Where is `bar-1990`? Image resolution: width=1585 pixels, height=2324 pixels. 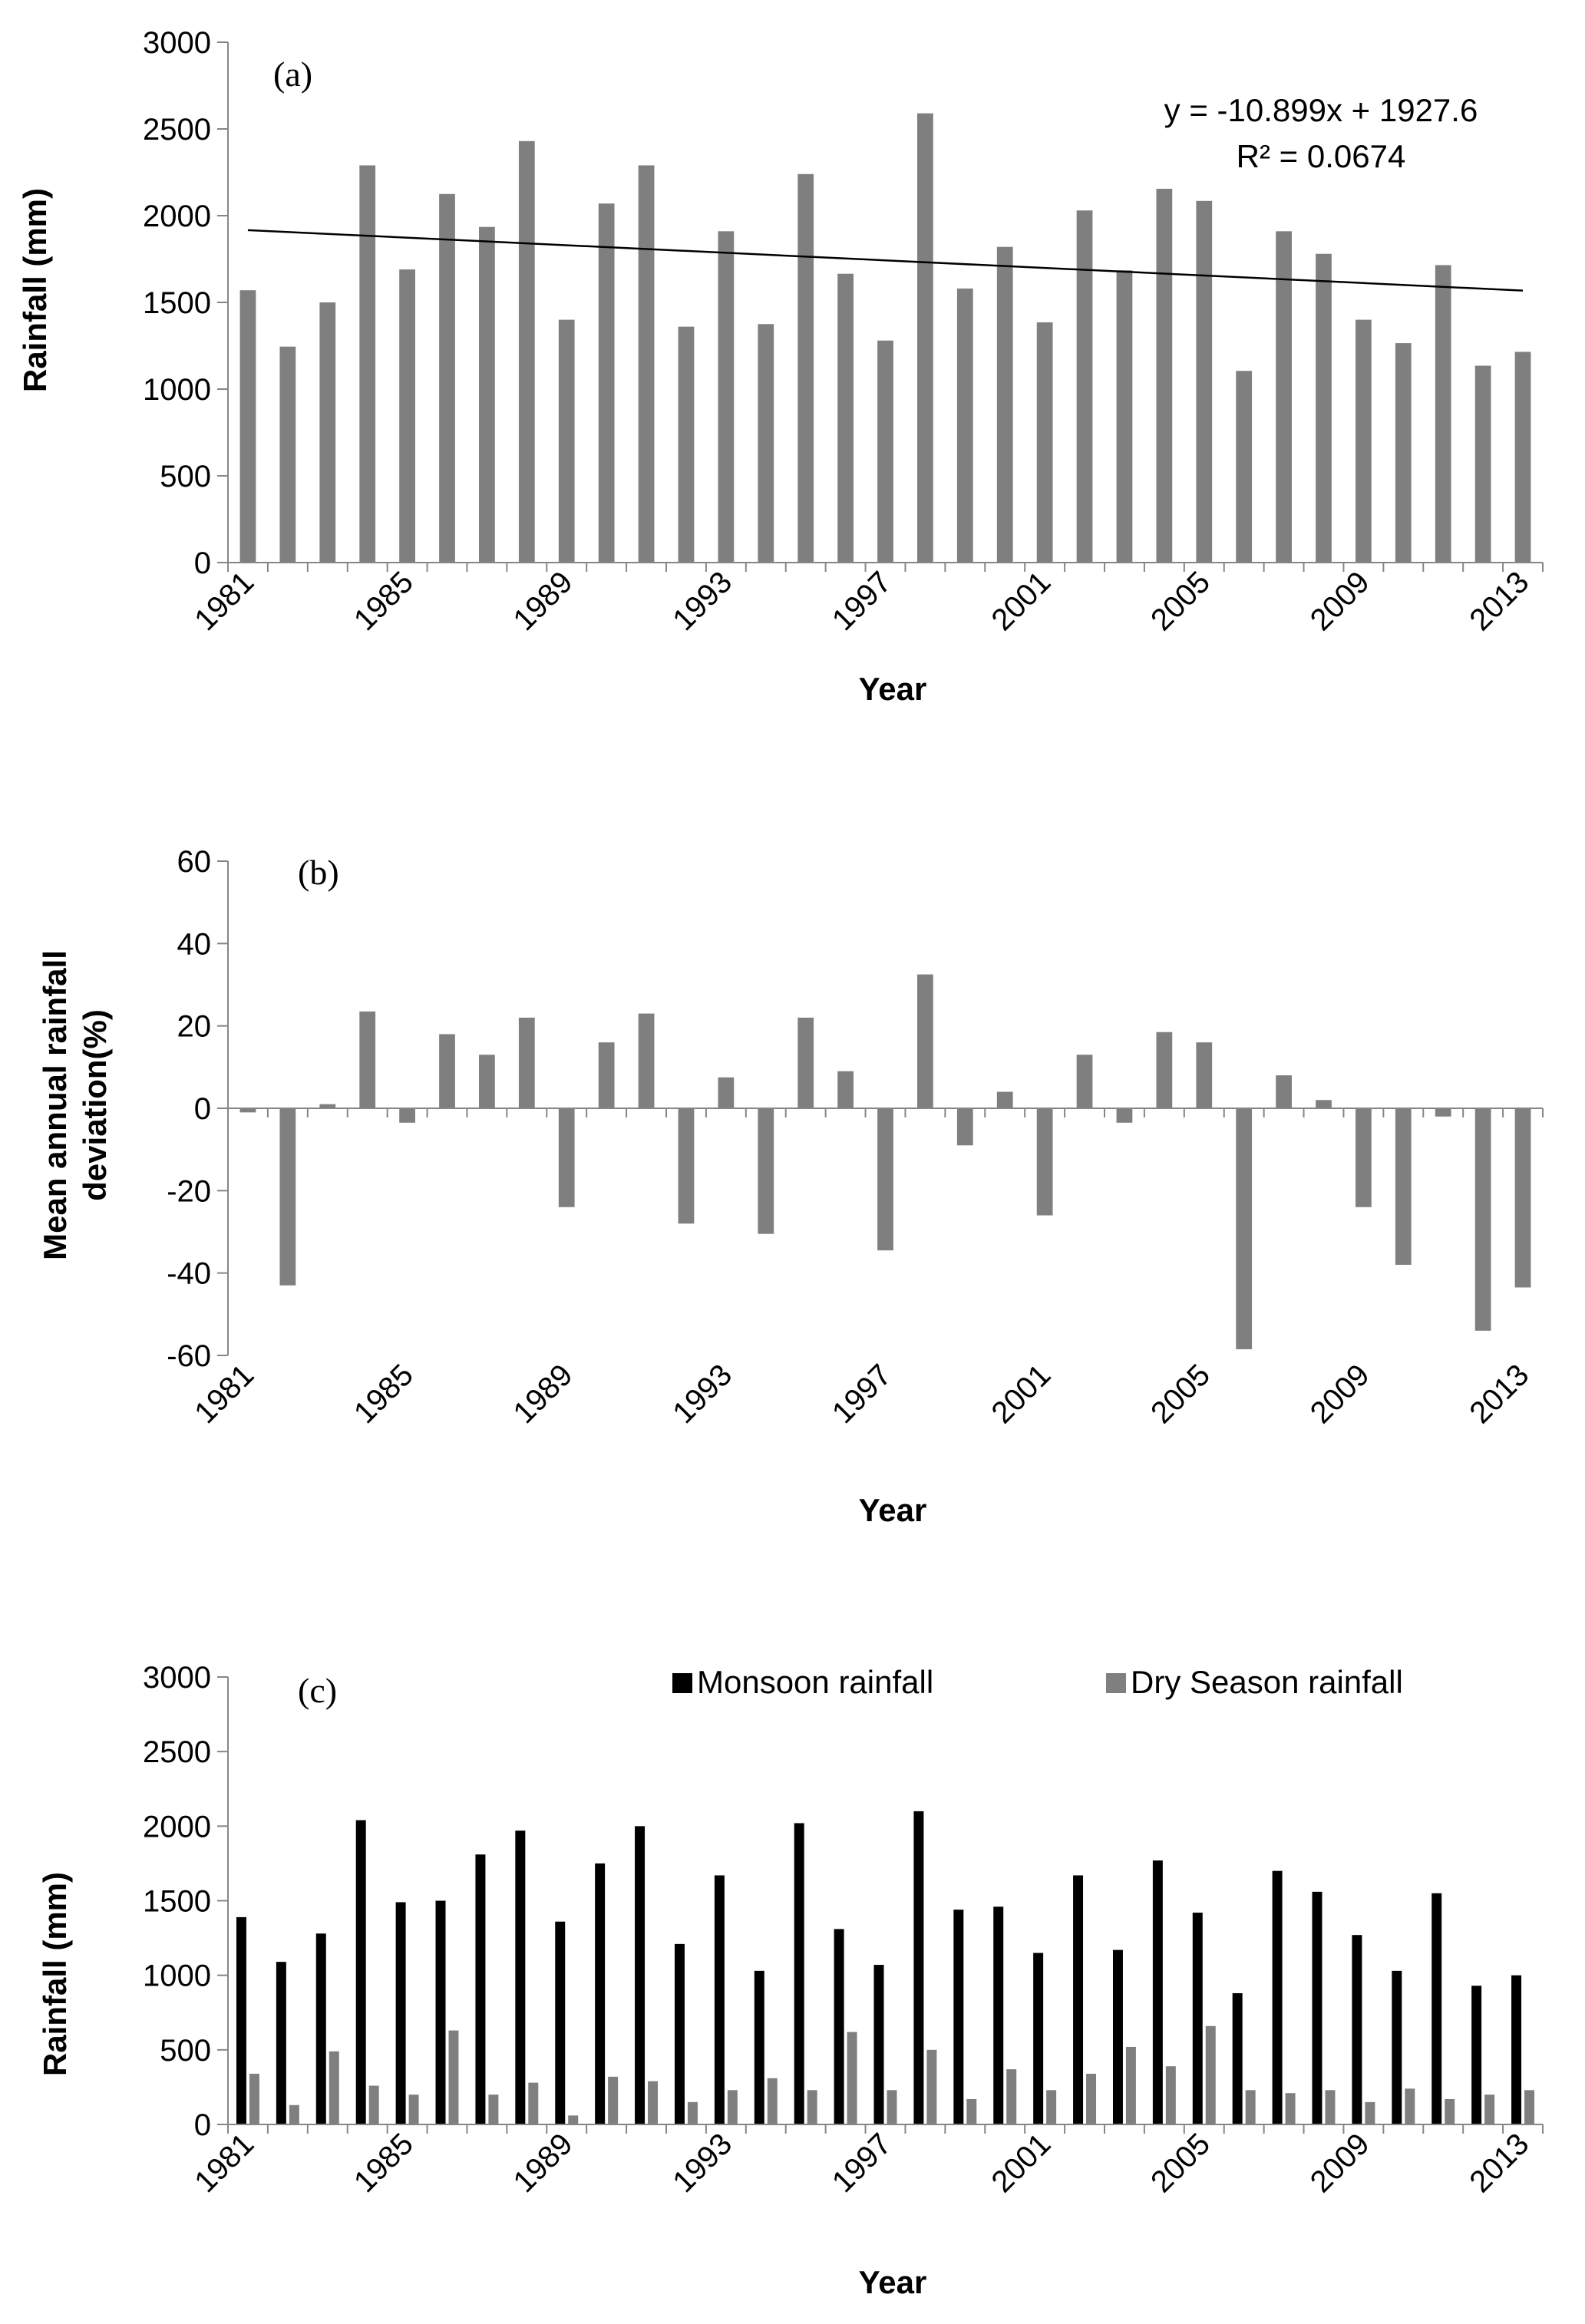
bar-1990 is located at coordinates (606, 383).